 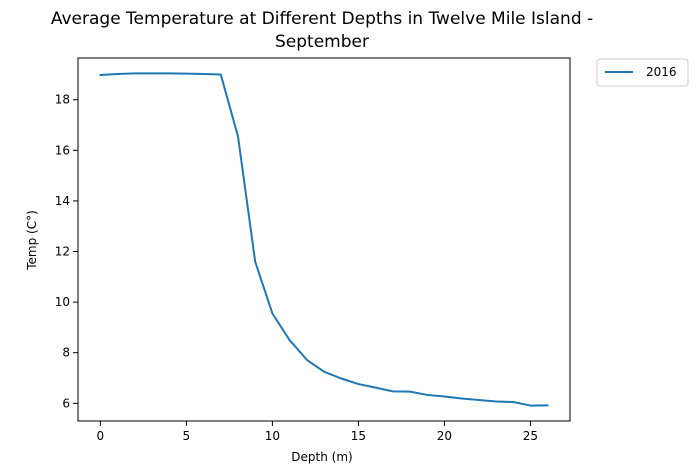 I want to click on y-tick-label: 8, so click(x=66, y=353).